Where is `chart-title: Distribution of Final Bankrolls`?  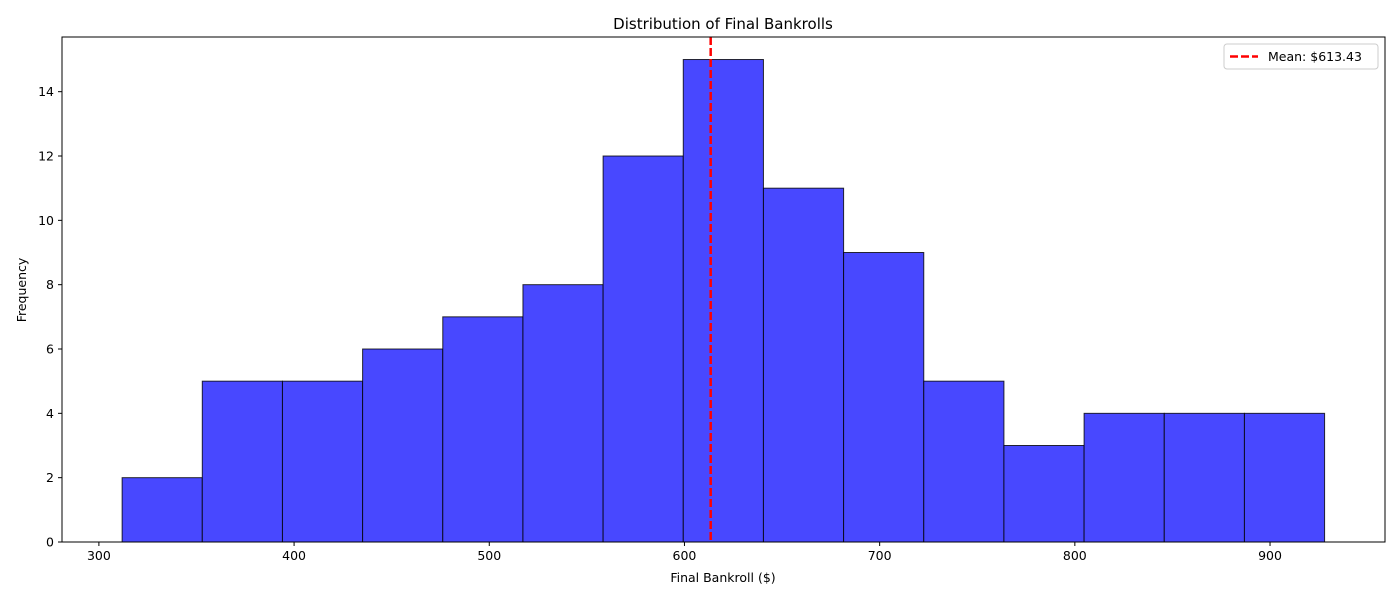 chart-title: Distribution of Final Bankrolls is located at coordinates (723, 24).